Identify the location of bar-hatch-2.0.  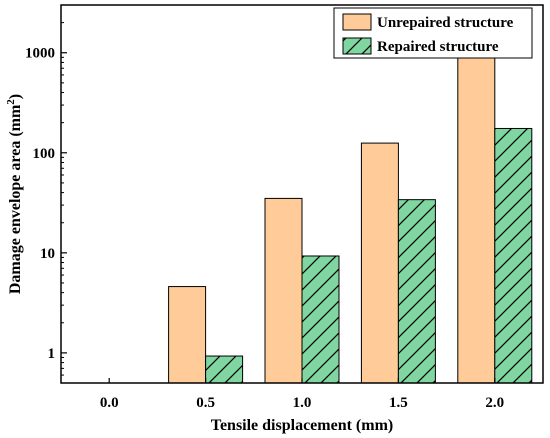
(513, 255).